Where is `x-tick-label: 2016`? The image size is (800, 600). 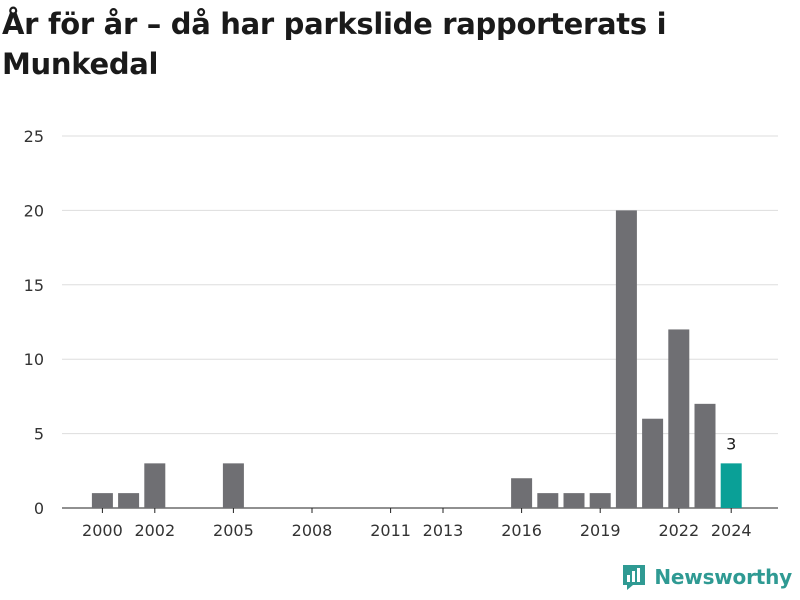
x-tick-label: 2016 is located at coordinates (521, 530).